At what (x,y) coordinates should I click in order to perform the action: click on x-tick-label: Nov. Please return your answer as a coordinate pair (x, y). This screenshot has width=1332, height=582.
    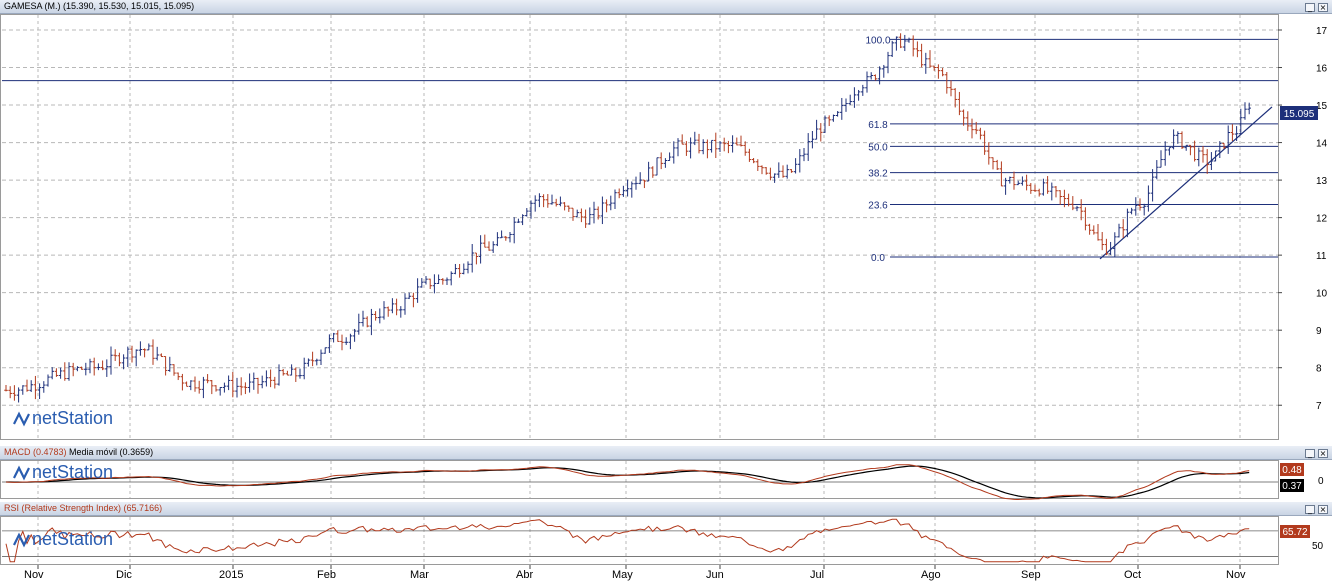
    Looking at the image, I should click on (34, 575).